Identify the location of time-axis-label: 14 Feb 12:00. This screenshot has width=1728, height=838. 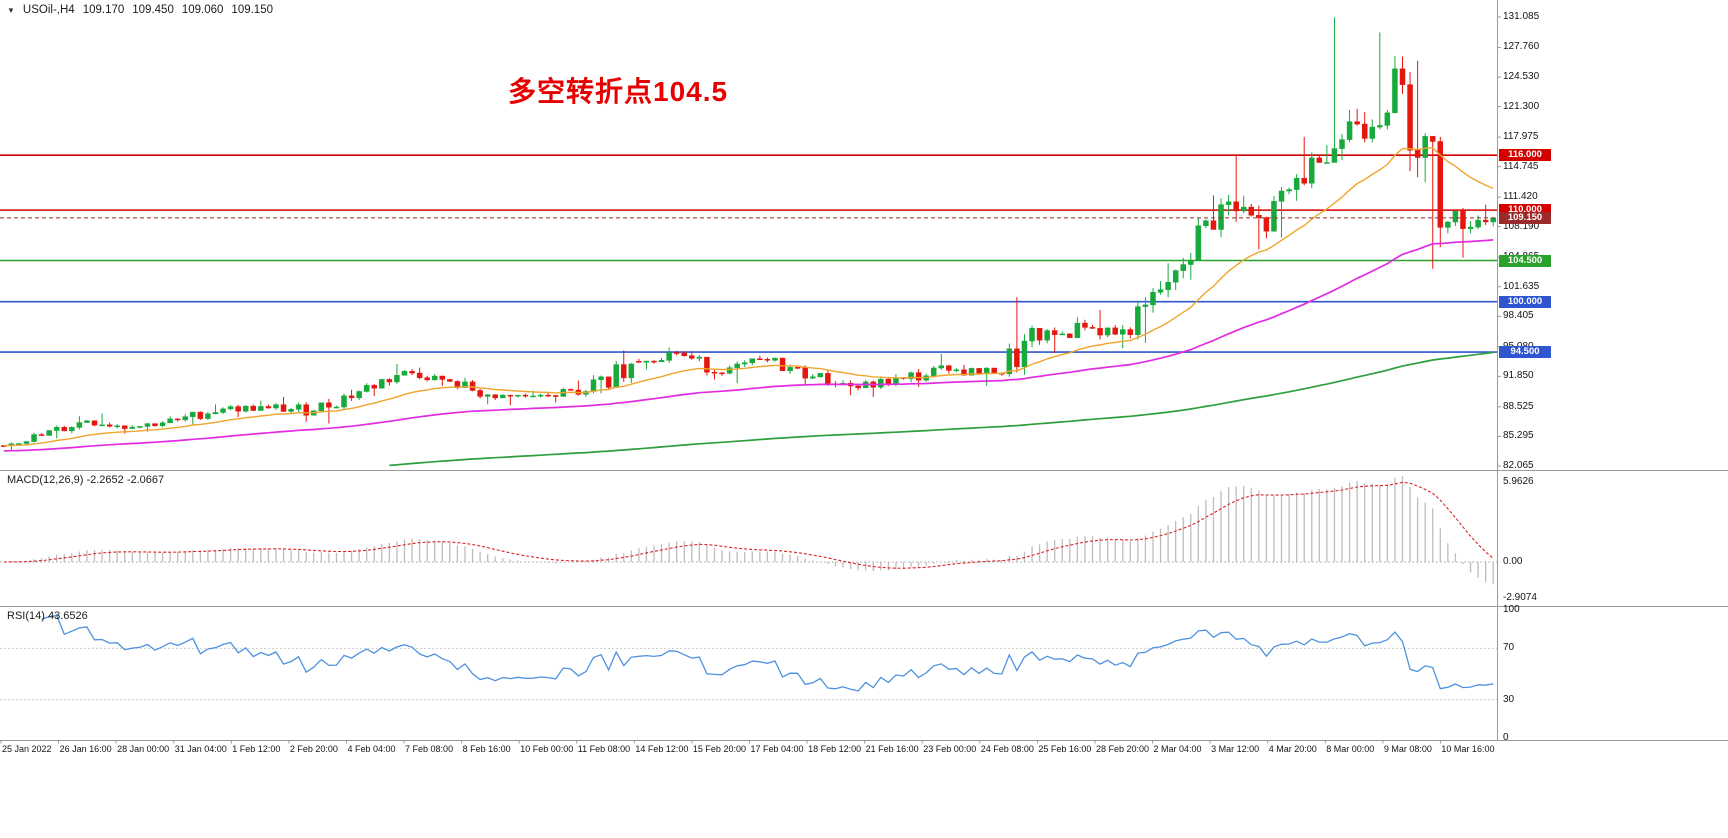
(662, 749).